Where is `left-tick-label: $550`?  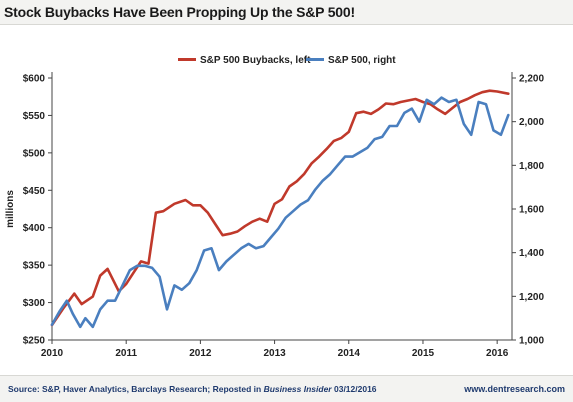
left-tick-label: $550 is located at coordinates (34, 116).